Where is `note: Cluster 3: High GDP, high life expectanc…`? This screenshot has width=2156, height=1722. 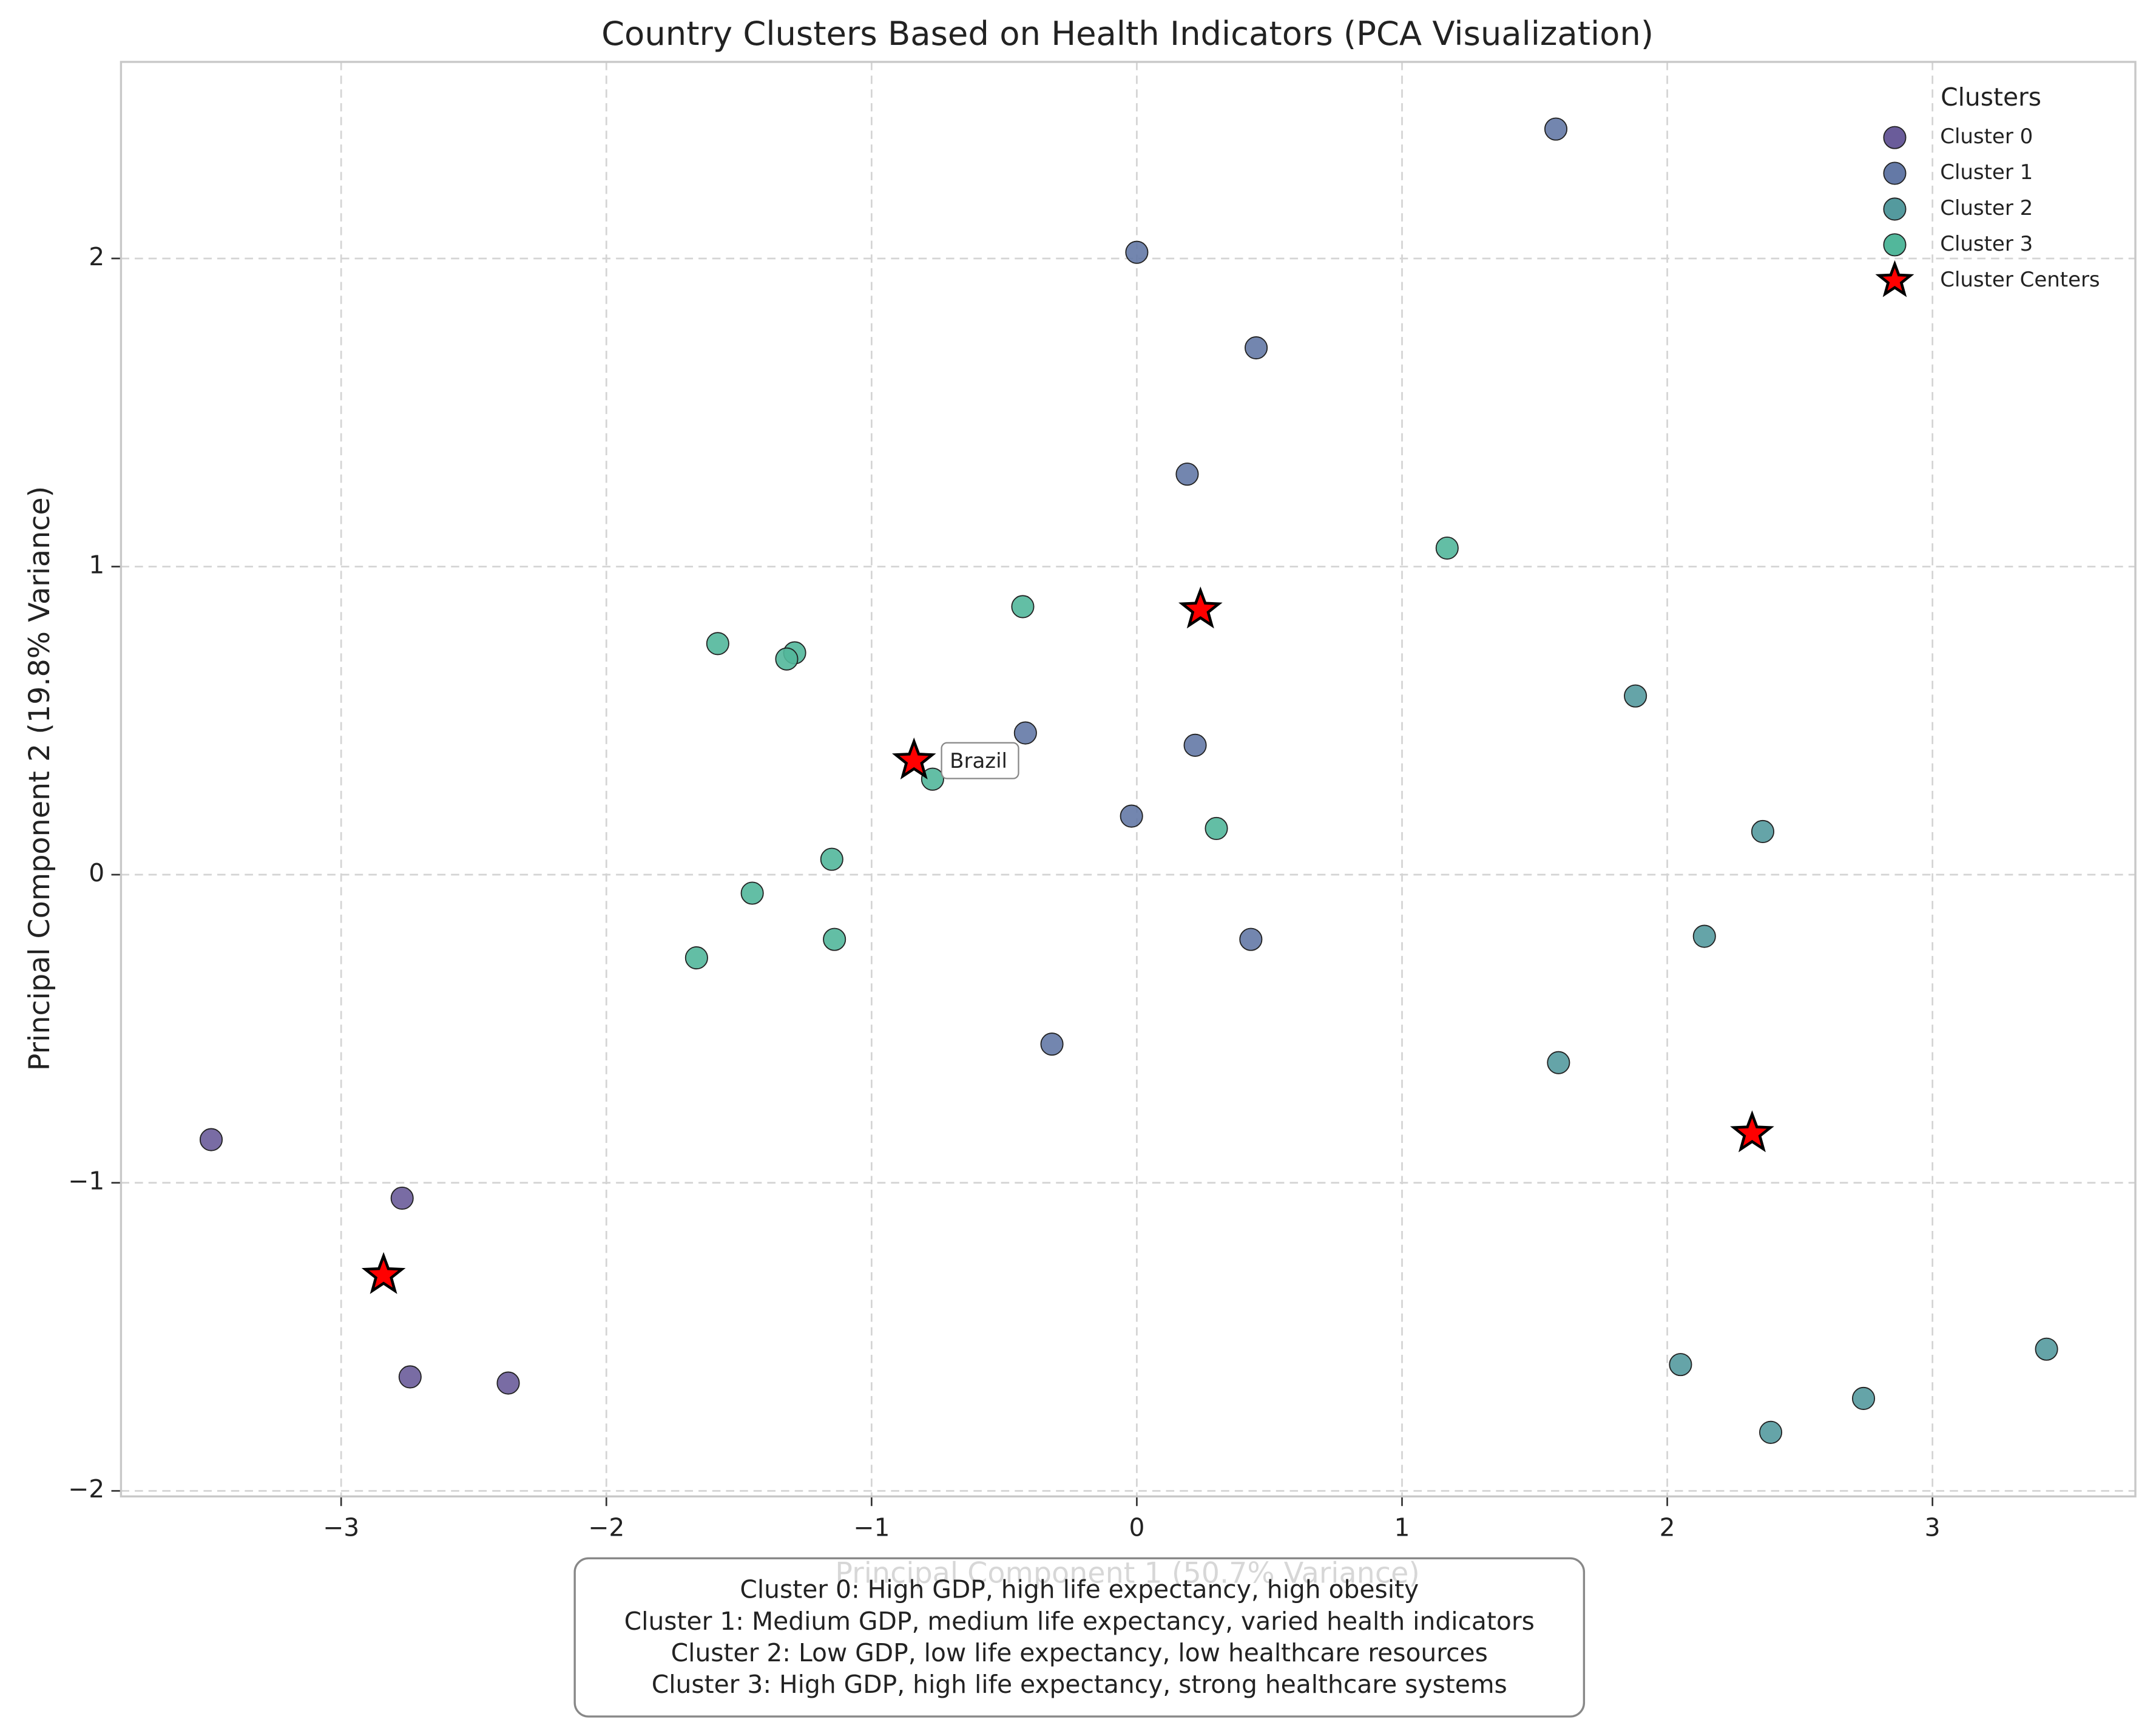 note: Cluster 3: High GDP, high life expectanc… is located at coordinates (1079, 1684).